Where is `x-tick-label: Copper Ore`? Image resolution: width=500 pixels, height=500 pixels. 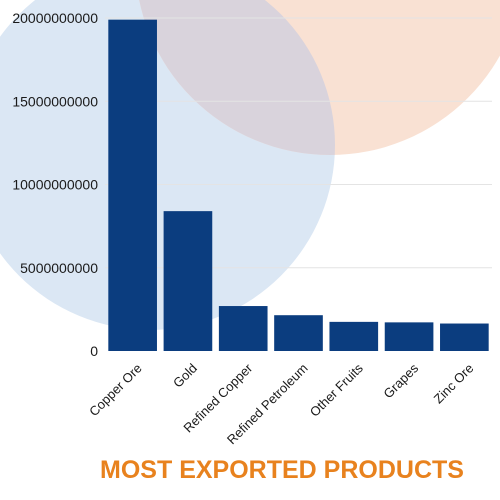
x-tick-label: Copper Ore is located at coordinates (115, 390).